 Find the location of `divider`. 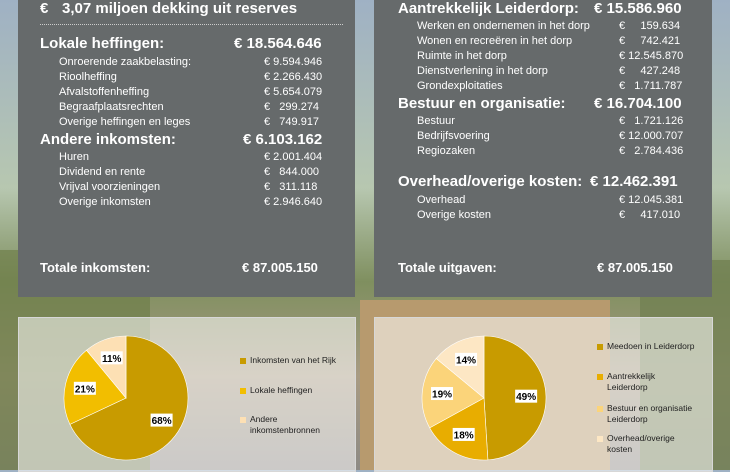

divider is located at coordinates (191, 24).